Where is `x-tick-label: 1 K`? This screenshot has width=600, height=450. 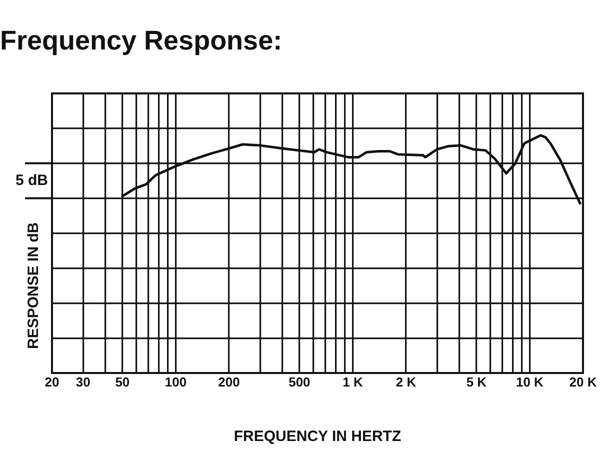
x-tick-label: 1 K is located at coordinates (353, 382).